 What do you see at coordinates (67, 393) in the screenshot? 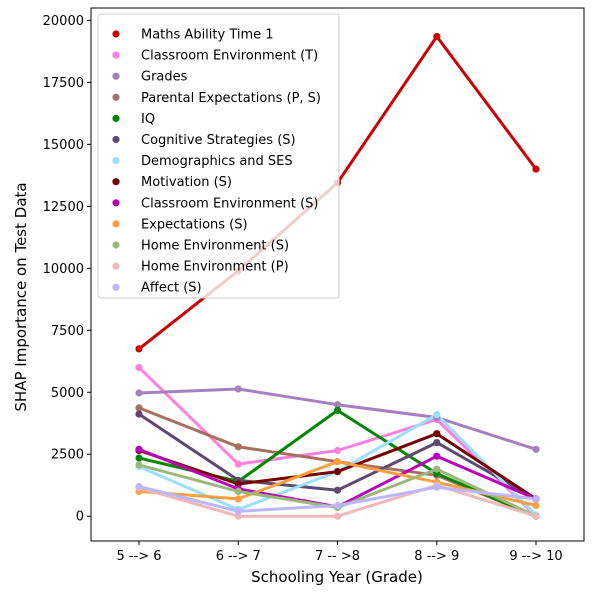
I see `y-tick-label: 5000` at bounding box center [67, 393].